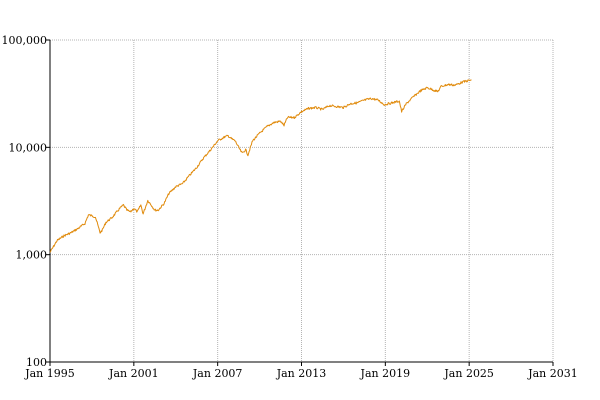 The image size is (600, 400). What do you see at coordinates (28, 147) in the screenshot?
I see `y-tick-label: 10,000` at bounding box center [28, 147].